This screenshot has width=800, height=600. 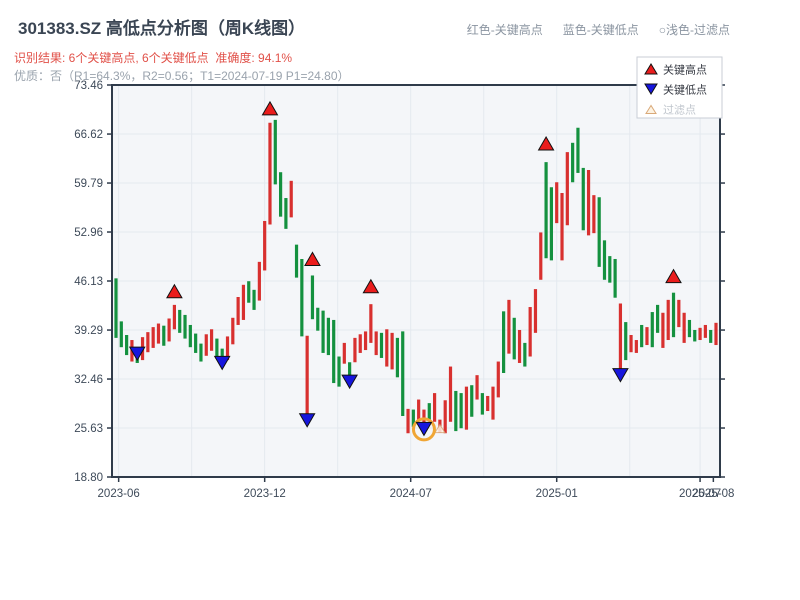 I want to click on key-point-highlight-ring, so click(x=423, y=429).